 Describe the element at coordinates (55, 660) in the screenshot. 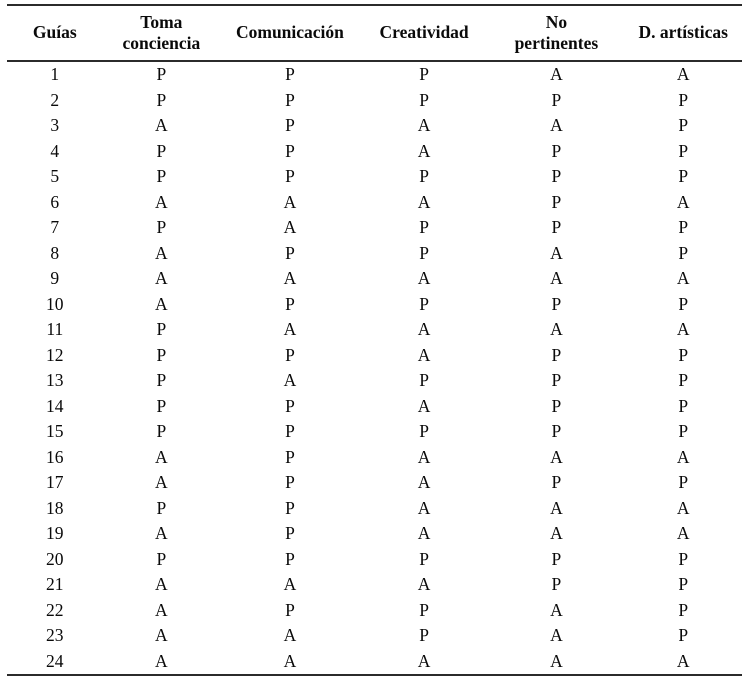

I see `guia-number-cell: 24` at that location.